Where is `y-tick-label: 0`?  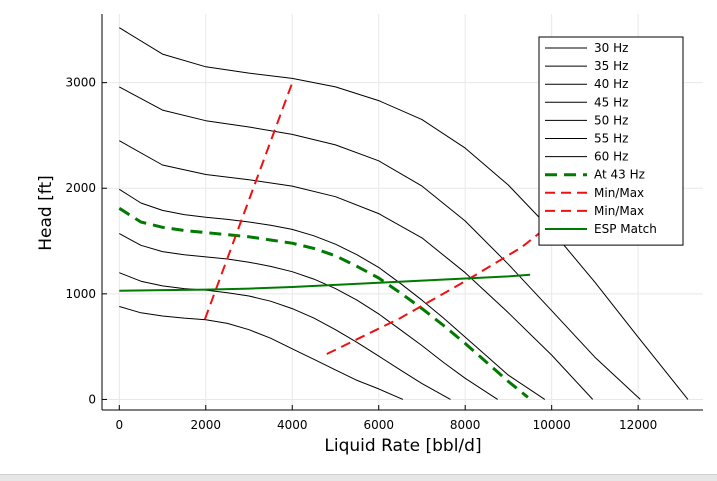
y-tick-label: 0 is located at coordinates (92, 399).